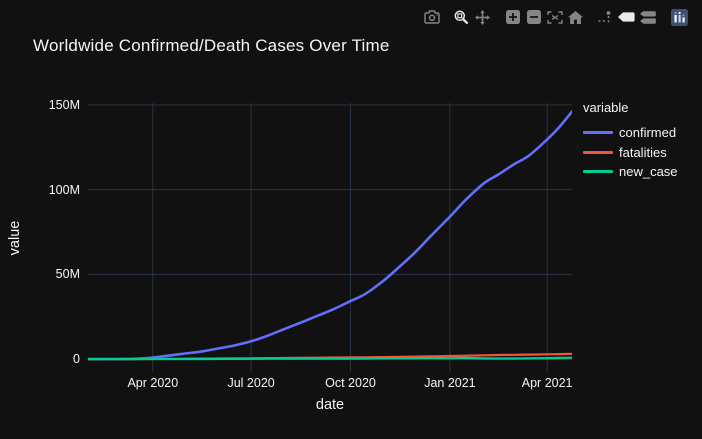 The image size is (702, 439). Describe the element at coordinates (461, 17) in the screenshot. I see `zoom-icon` at that location.